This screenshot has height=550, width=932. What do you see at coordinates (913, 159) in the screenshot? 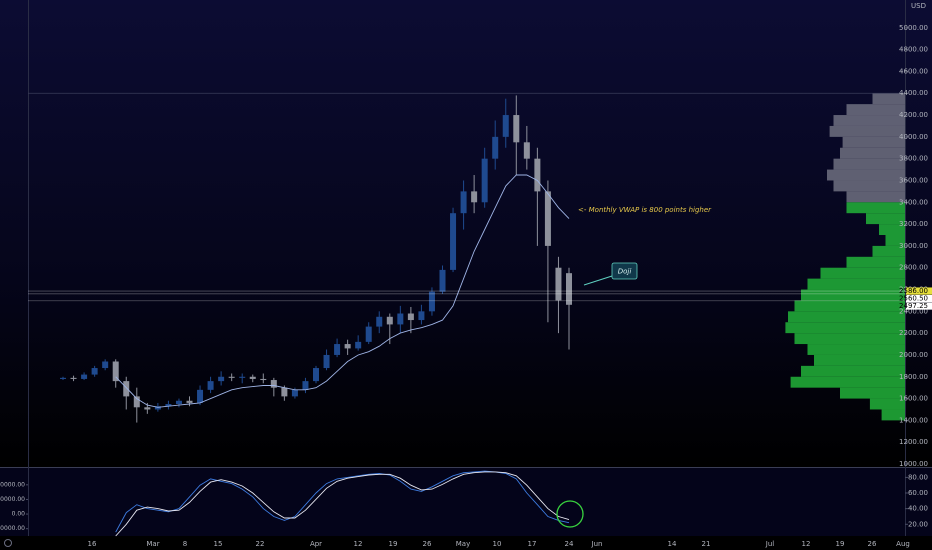
I see `y-tick-label: 3800.00` at bounding box center [913, 159].